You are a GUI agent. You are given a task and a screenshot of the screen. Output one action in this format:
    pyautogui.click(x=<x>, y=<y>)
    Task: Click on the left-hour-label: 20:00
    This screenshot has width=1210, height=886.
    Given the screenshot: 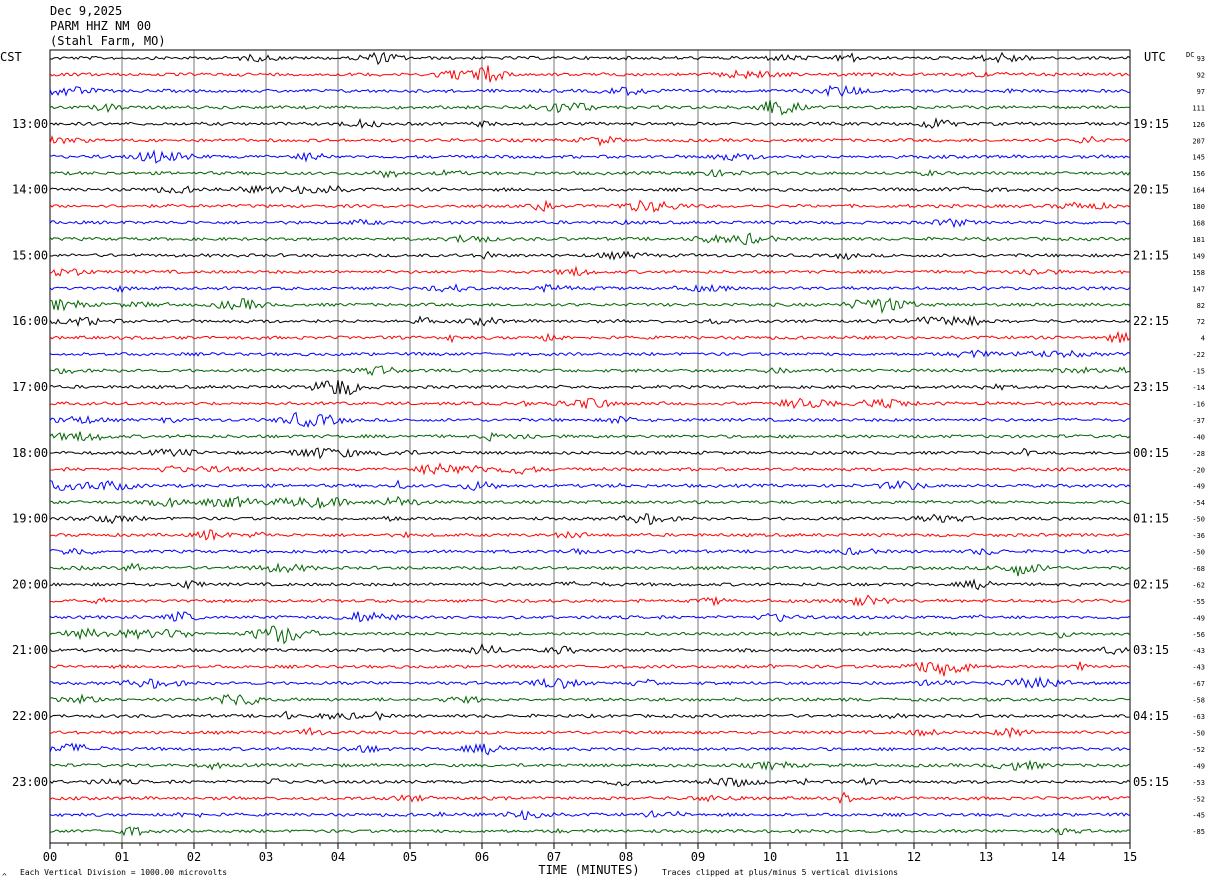 What is the action you would take?
    pyautogui.click(x=30, y=584)
    